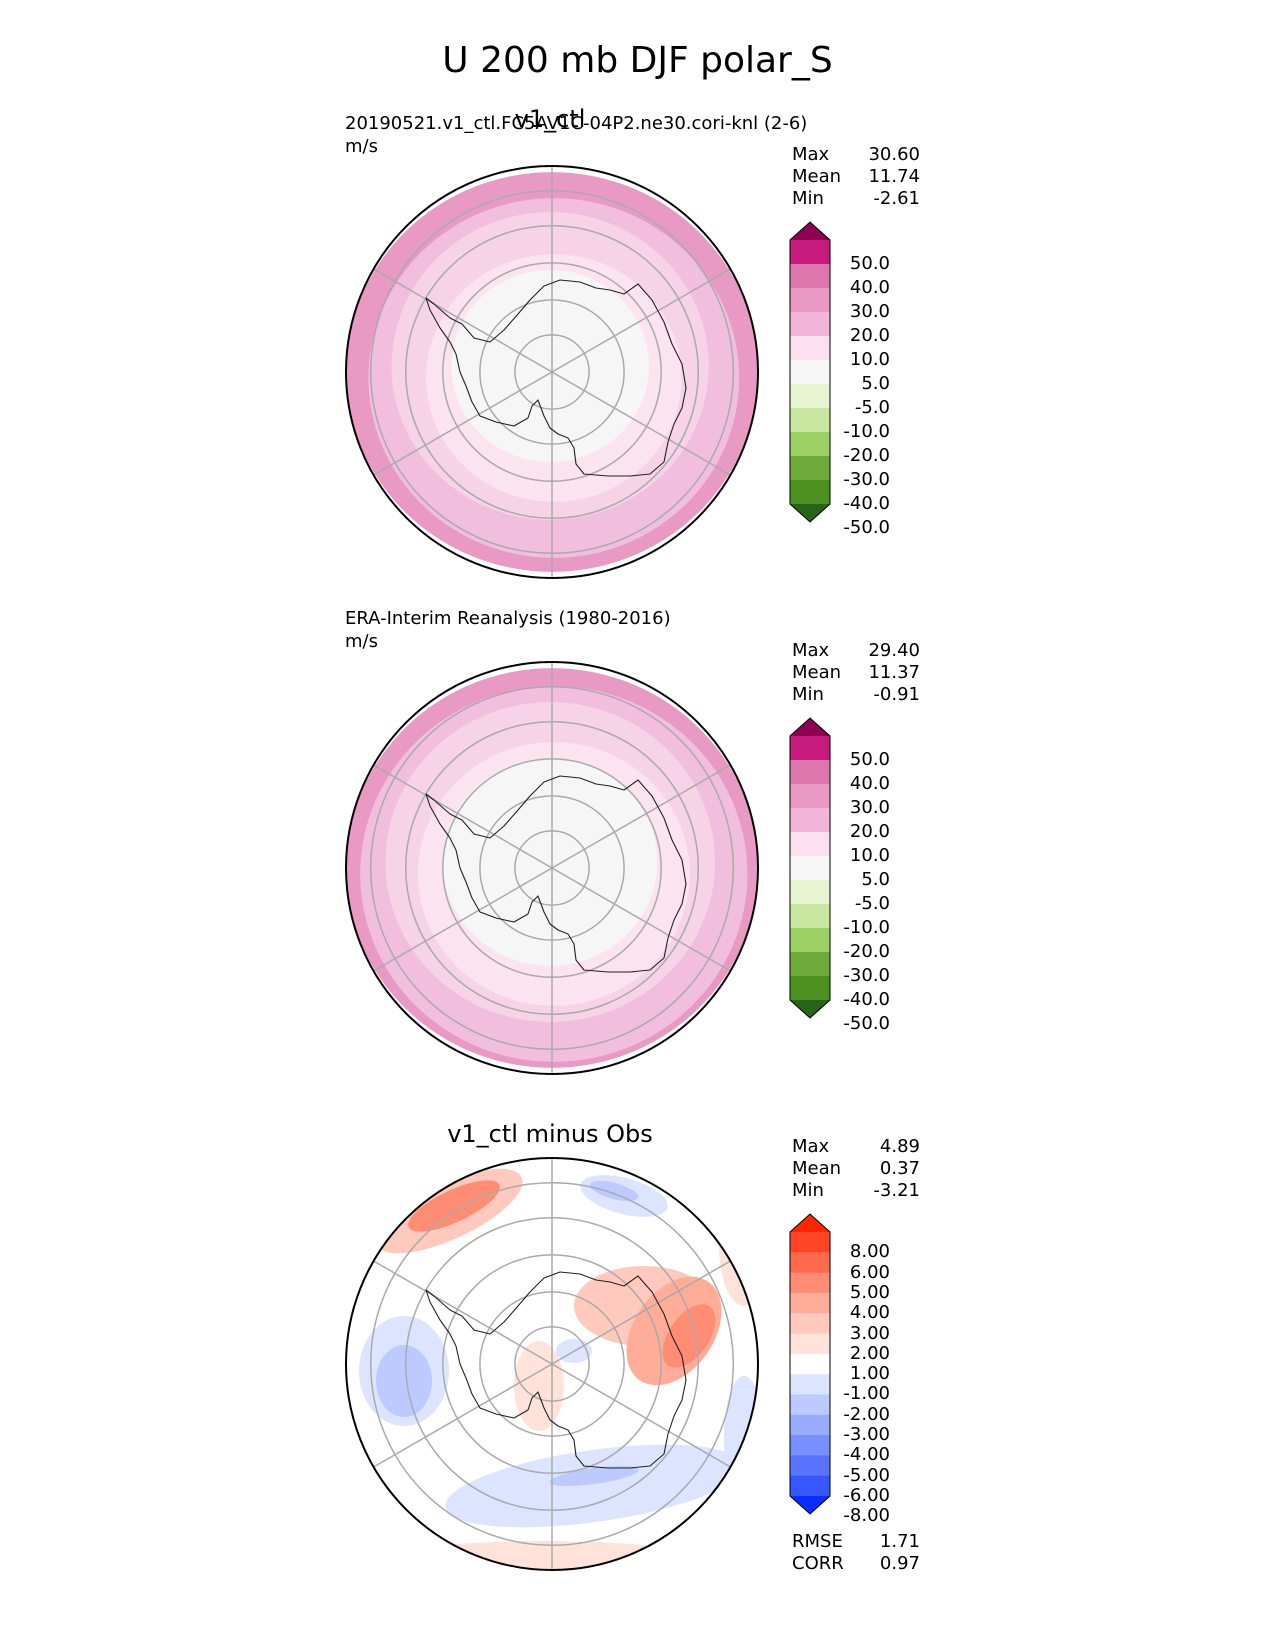  I want to click on panel-1-colorbar, so click(810, 372).